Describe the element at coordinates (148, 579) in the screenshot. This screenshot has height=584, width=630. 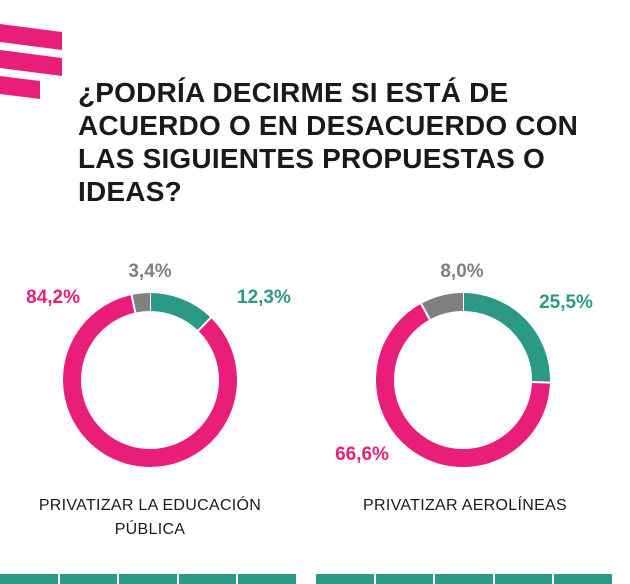
I see `bottom-bar-left` at that location.